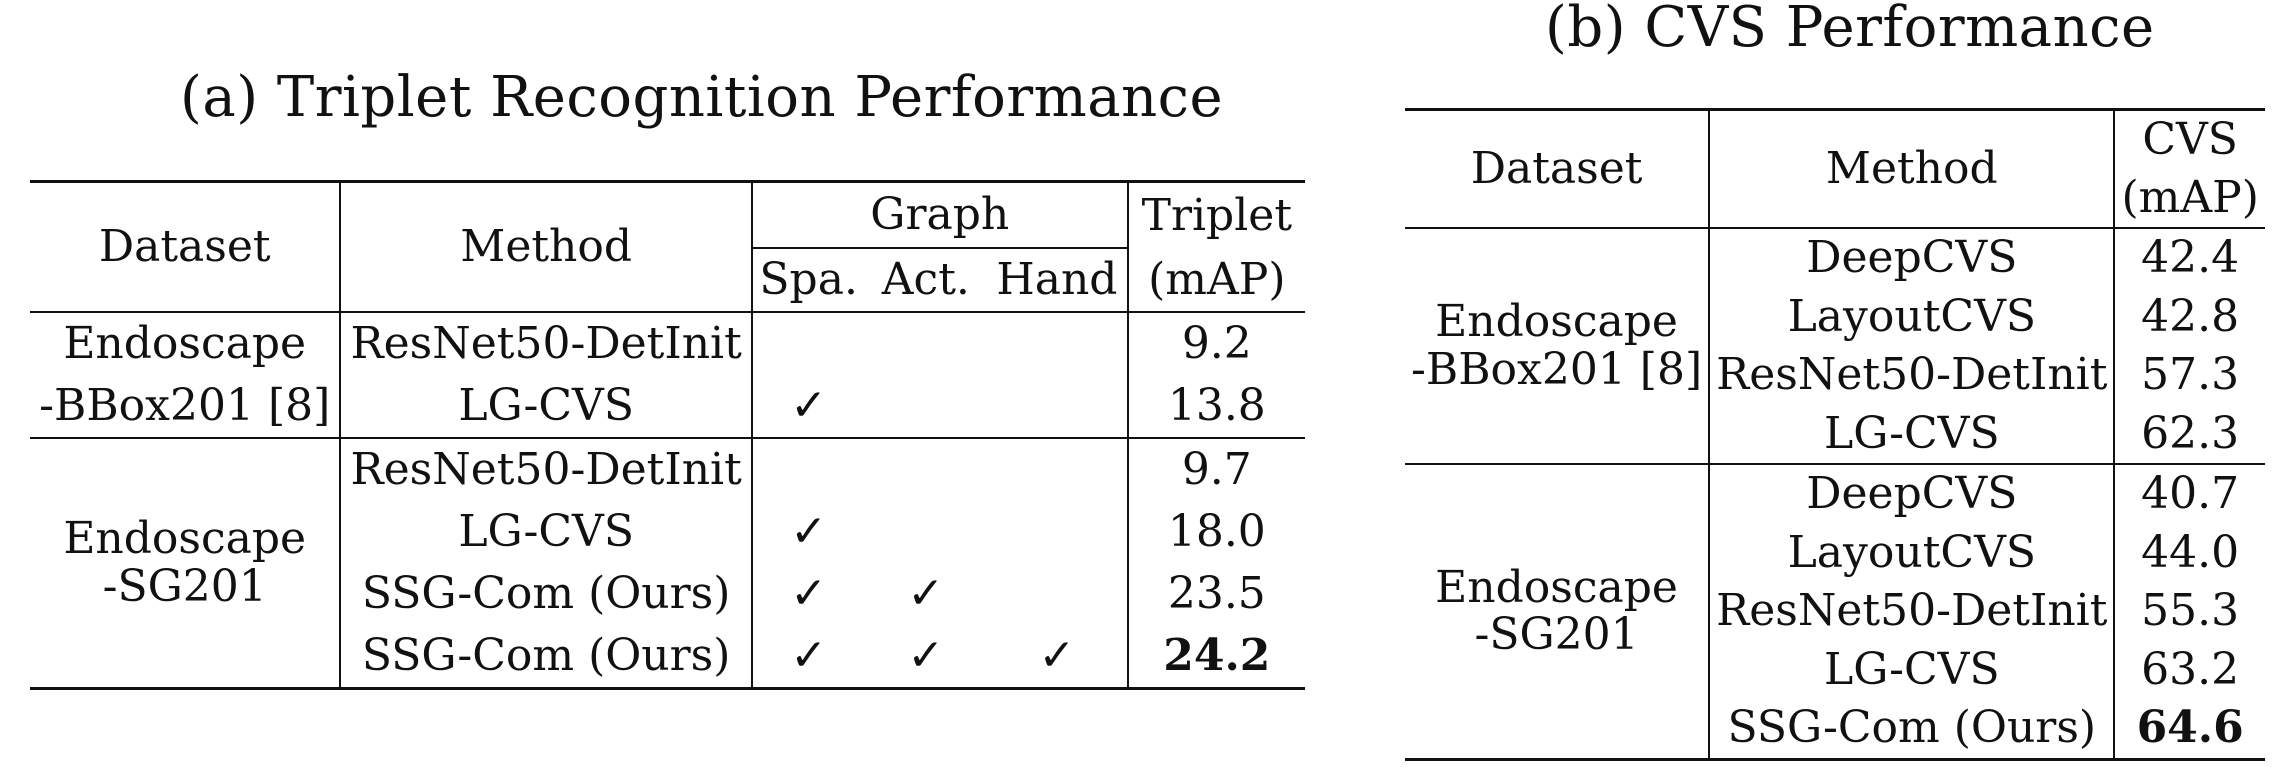 This screenshot has height=767, width=2273. I want to click on cvs-map-value: 57.3, so click(2190, 375).